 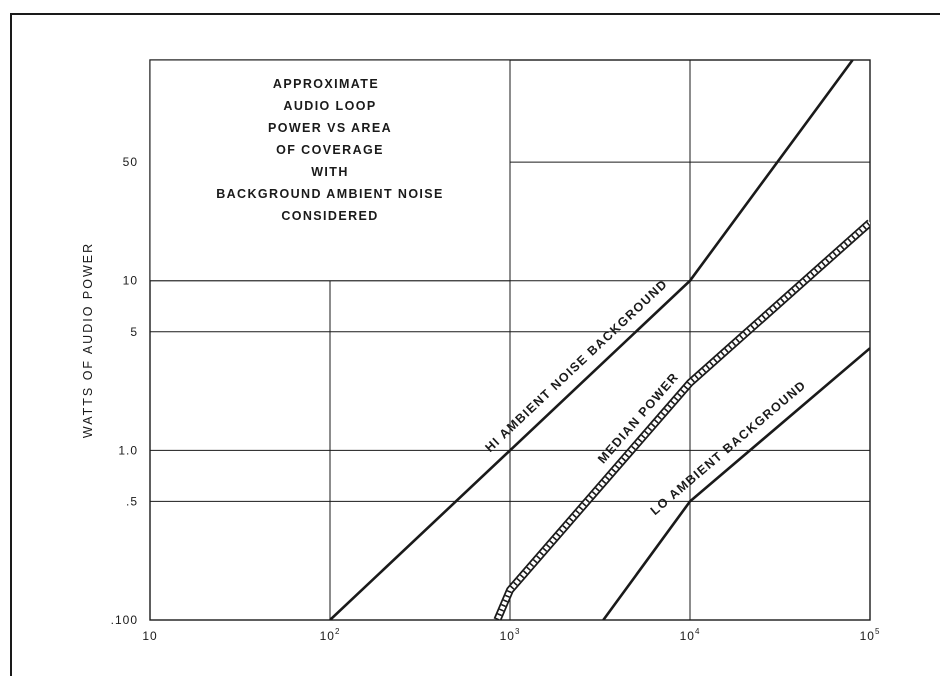 I want to click on x-tick-label: 10⁵, so click(x=870, y=635).